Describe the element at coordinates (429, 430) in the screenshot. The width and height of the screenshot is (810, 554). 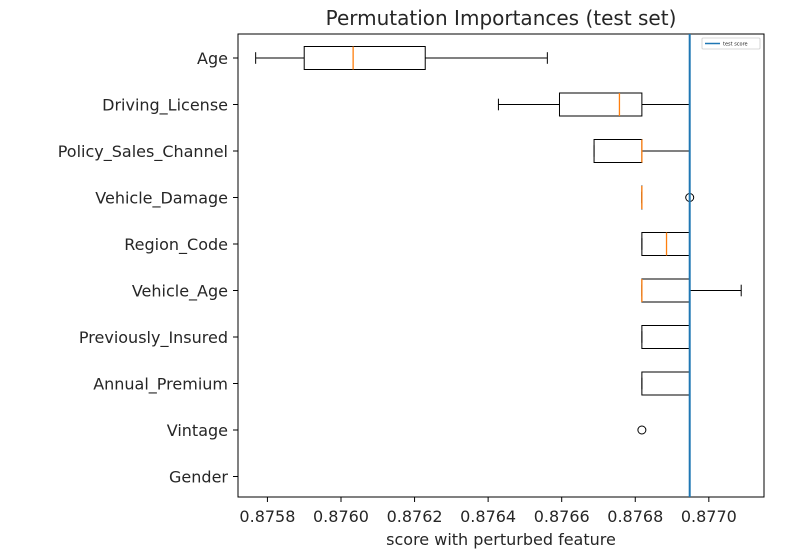
I see `box-vintage: Vintage` at that location.